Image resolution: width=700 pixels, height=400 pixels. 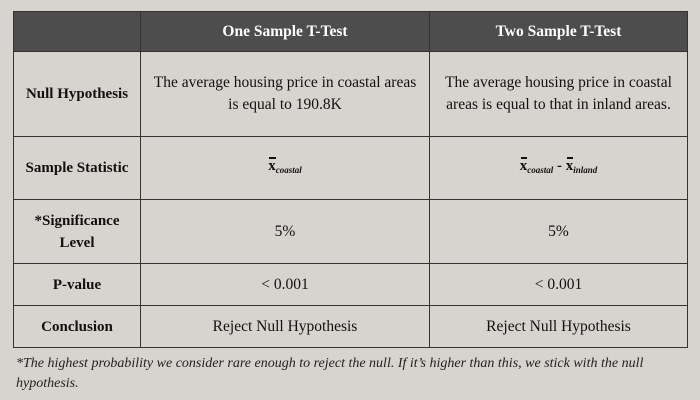 What do you see at coordinates (558, 326) in the screenshot?
I see `cell-two-sample-conclusion: Reject Null Hypothesis` at bounding box center [558, 326].